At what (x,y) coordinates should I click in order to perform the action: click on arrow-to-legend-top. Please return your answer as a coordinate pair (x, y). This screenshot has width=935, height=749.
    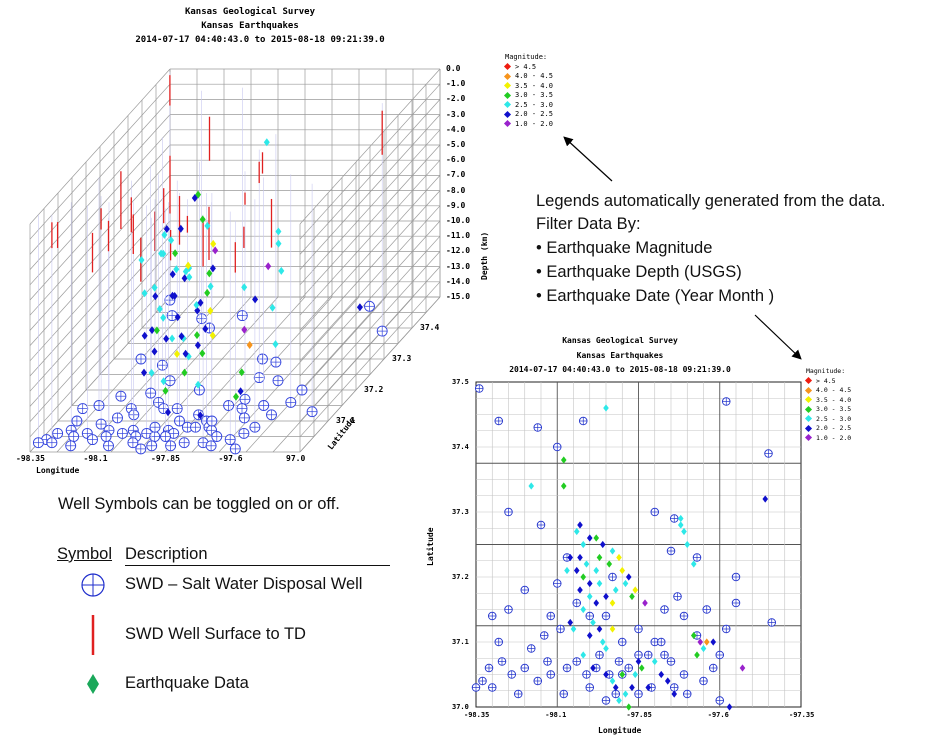
    Looking at the image, I should click on (588, 159).